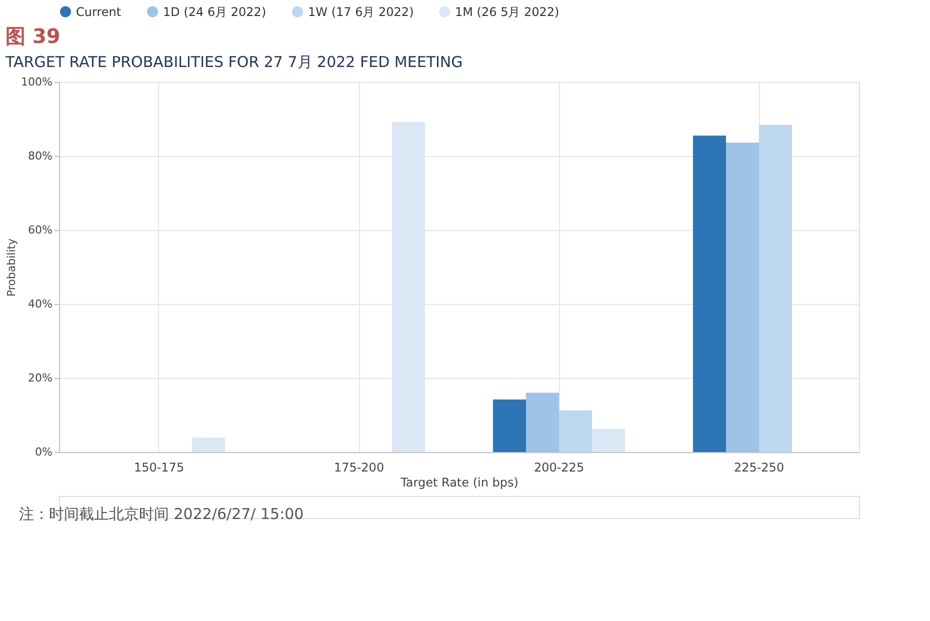  Describe the element at coordinates (559, 467) in the screenshot. I see `x-tick-label: 200-225` at that location.